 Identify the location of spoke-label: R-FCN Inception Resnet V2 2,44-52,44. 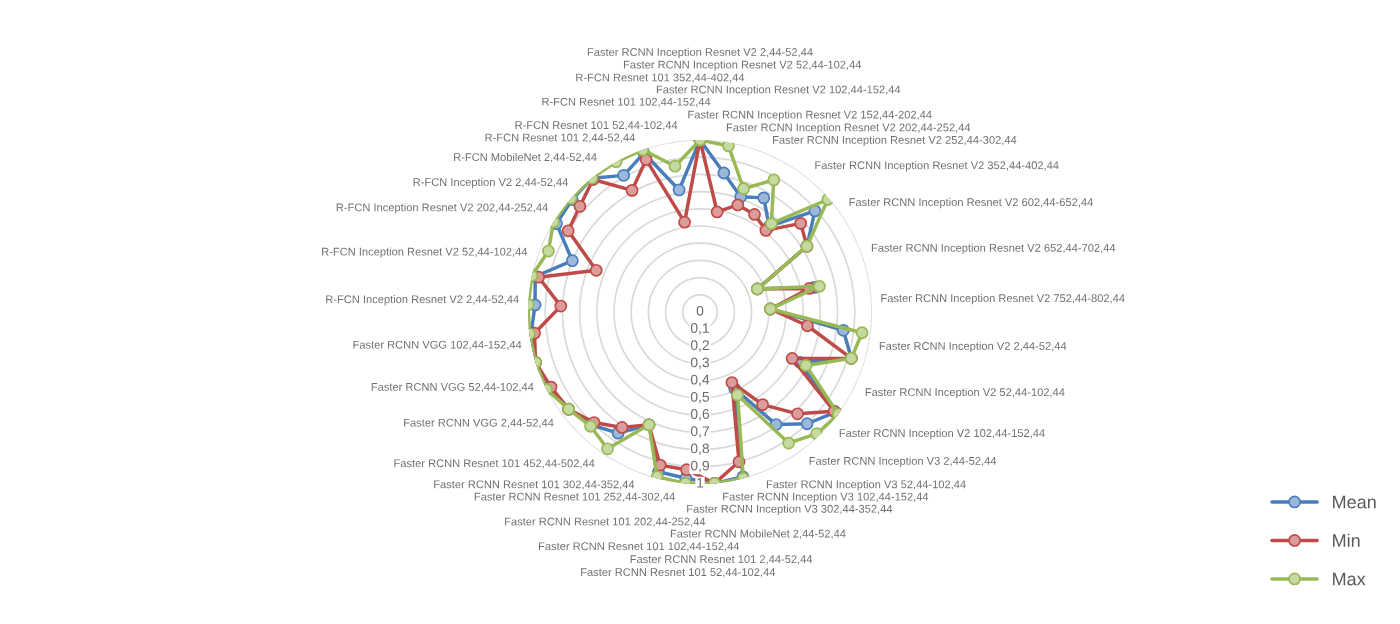
(422, 300).